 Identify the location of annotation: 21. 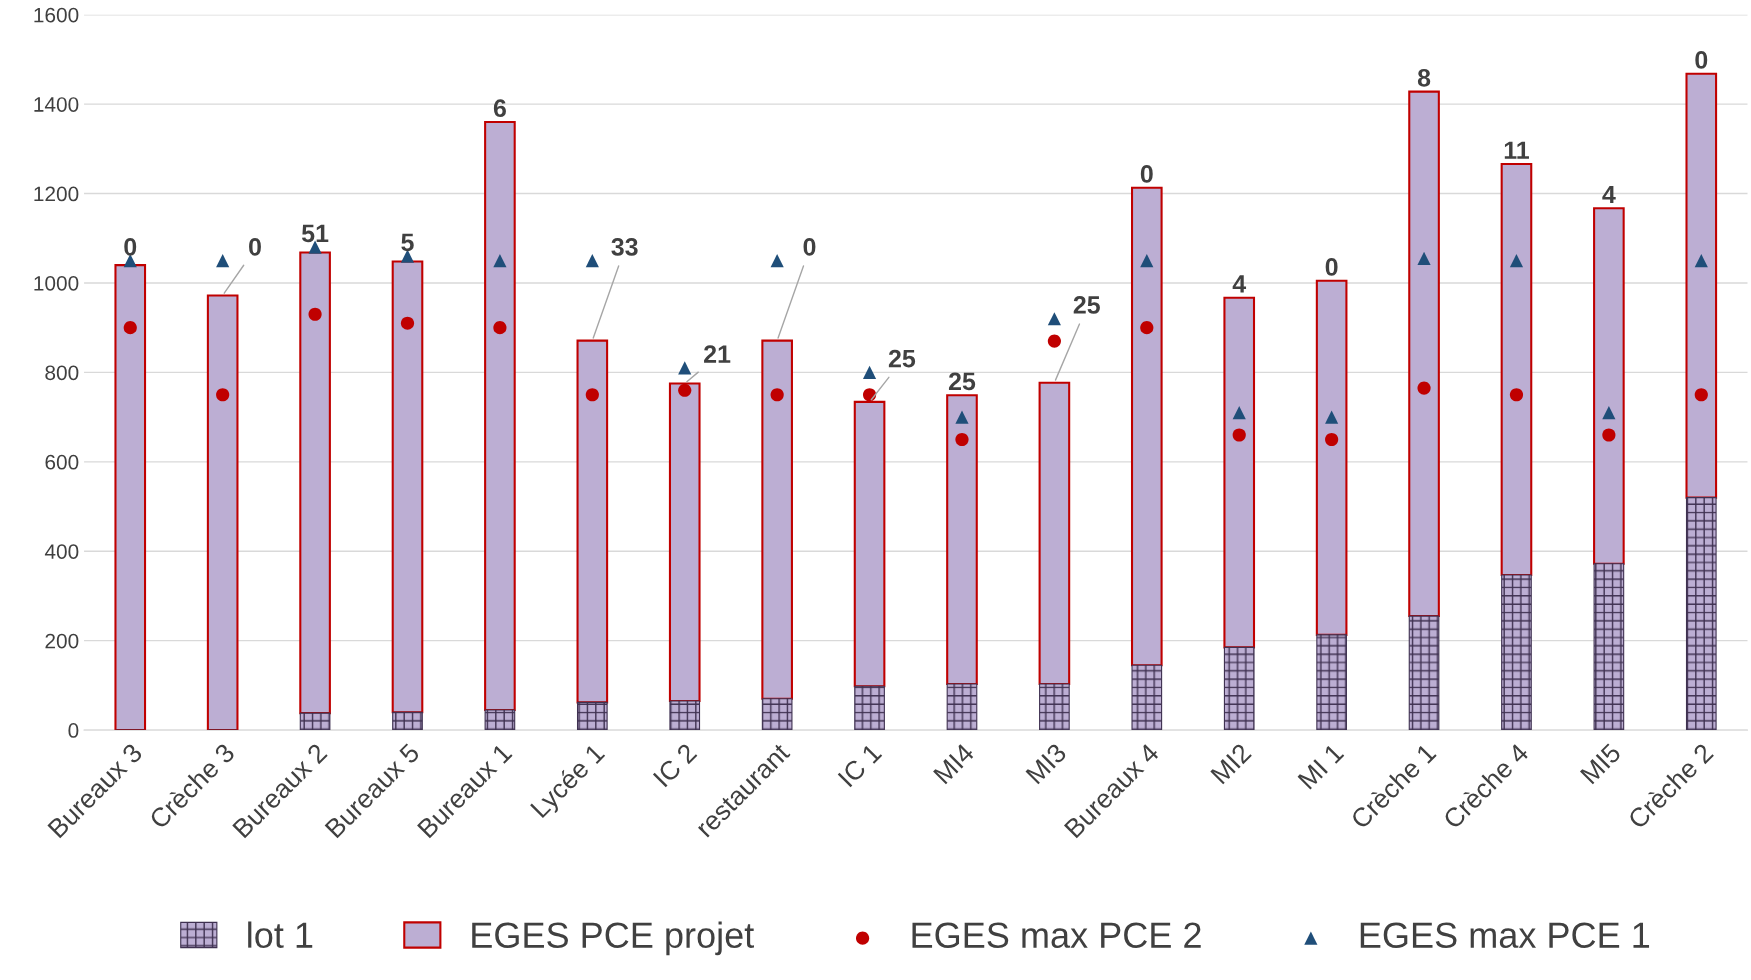
(717, 354).